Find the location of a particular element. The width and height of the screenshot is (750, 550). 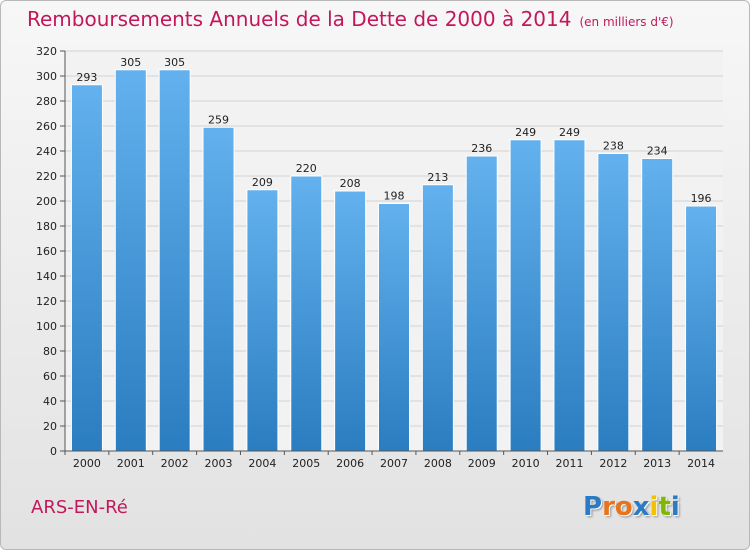

bar-2003 is located at coordinates (218, 289).